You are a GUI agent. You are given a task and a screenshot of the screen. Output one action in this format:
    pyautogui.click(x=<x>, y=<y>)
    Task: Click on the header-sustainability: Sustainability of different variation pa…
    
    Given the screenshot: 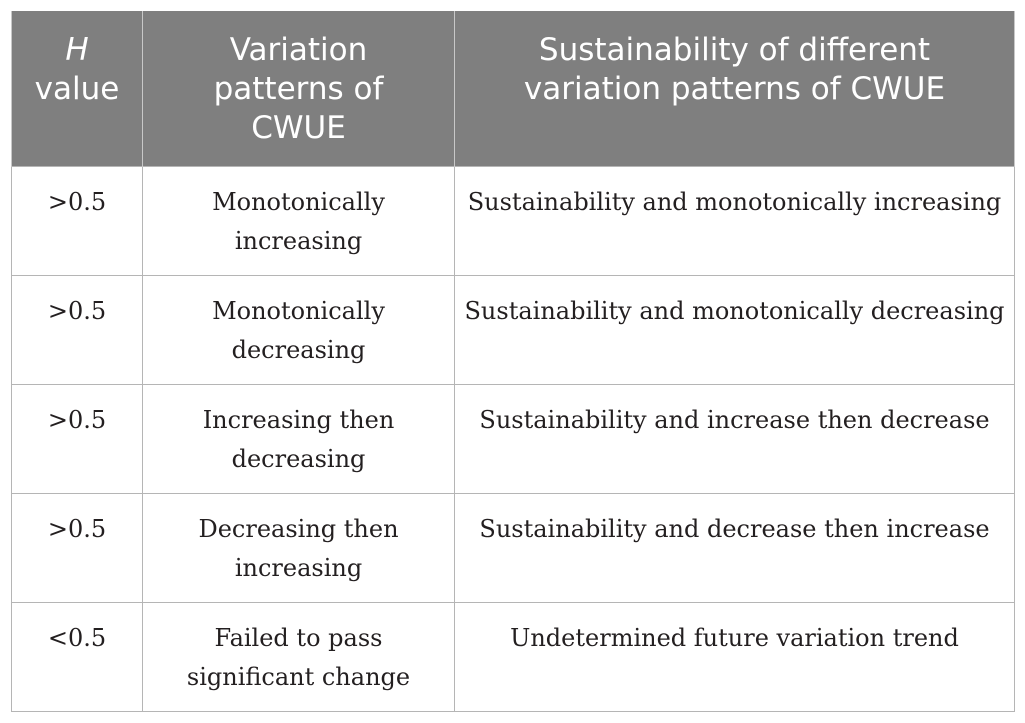 What is the action you would take?
    pyautogui.click(x=734, y=88)
    